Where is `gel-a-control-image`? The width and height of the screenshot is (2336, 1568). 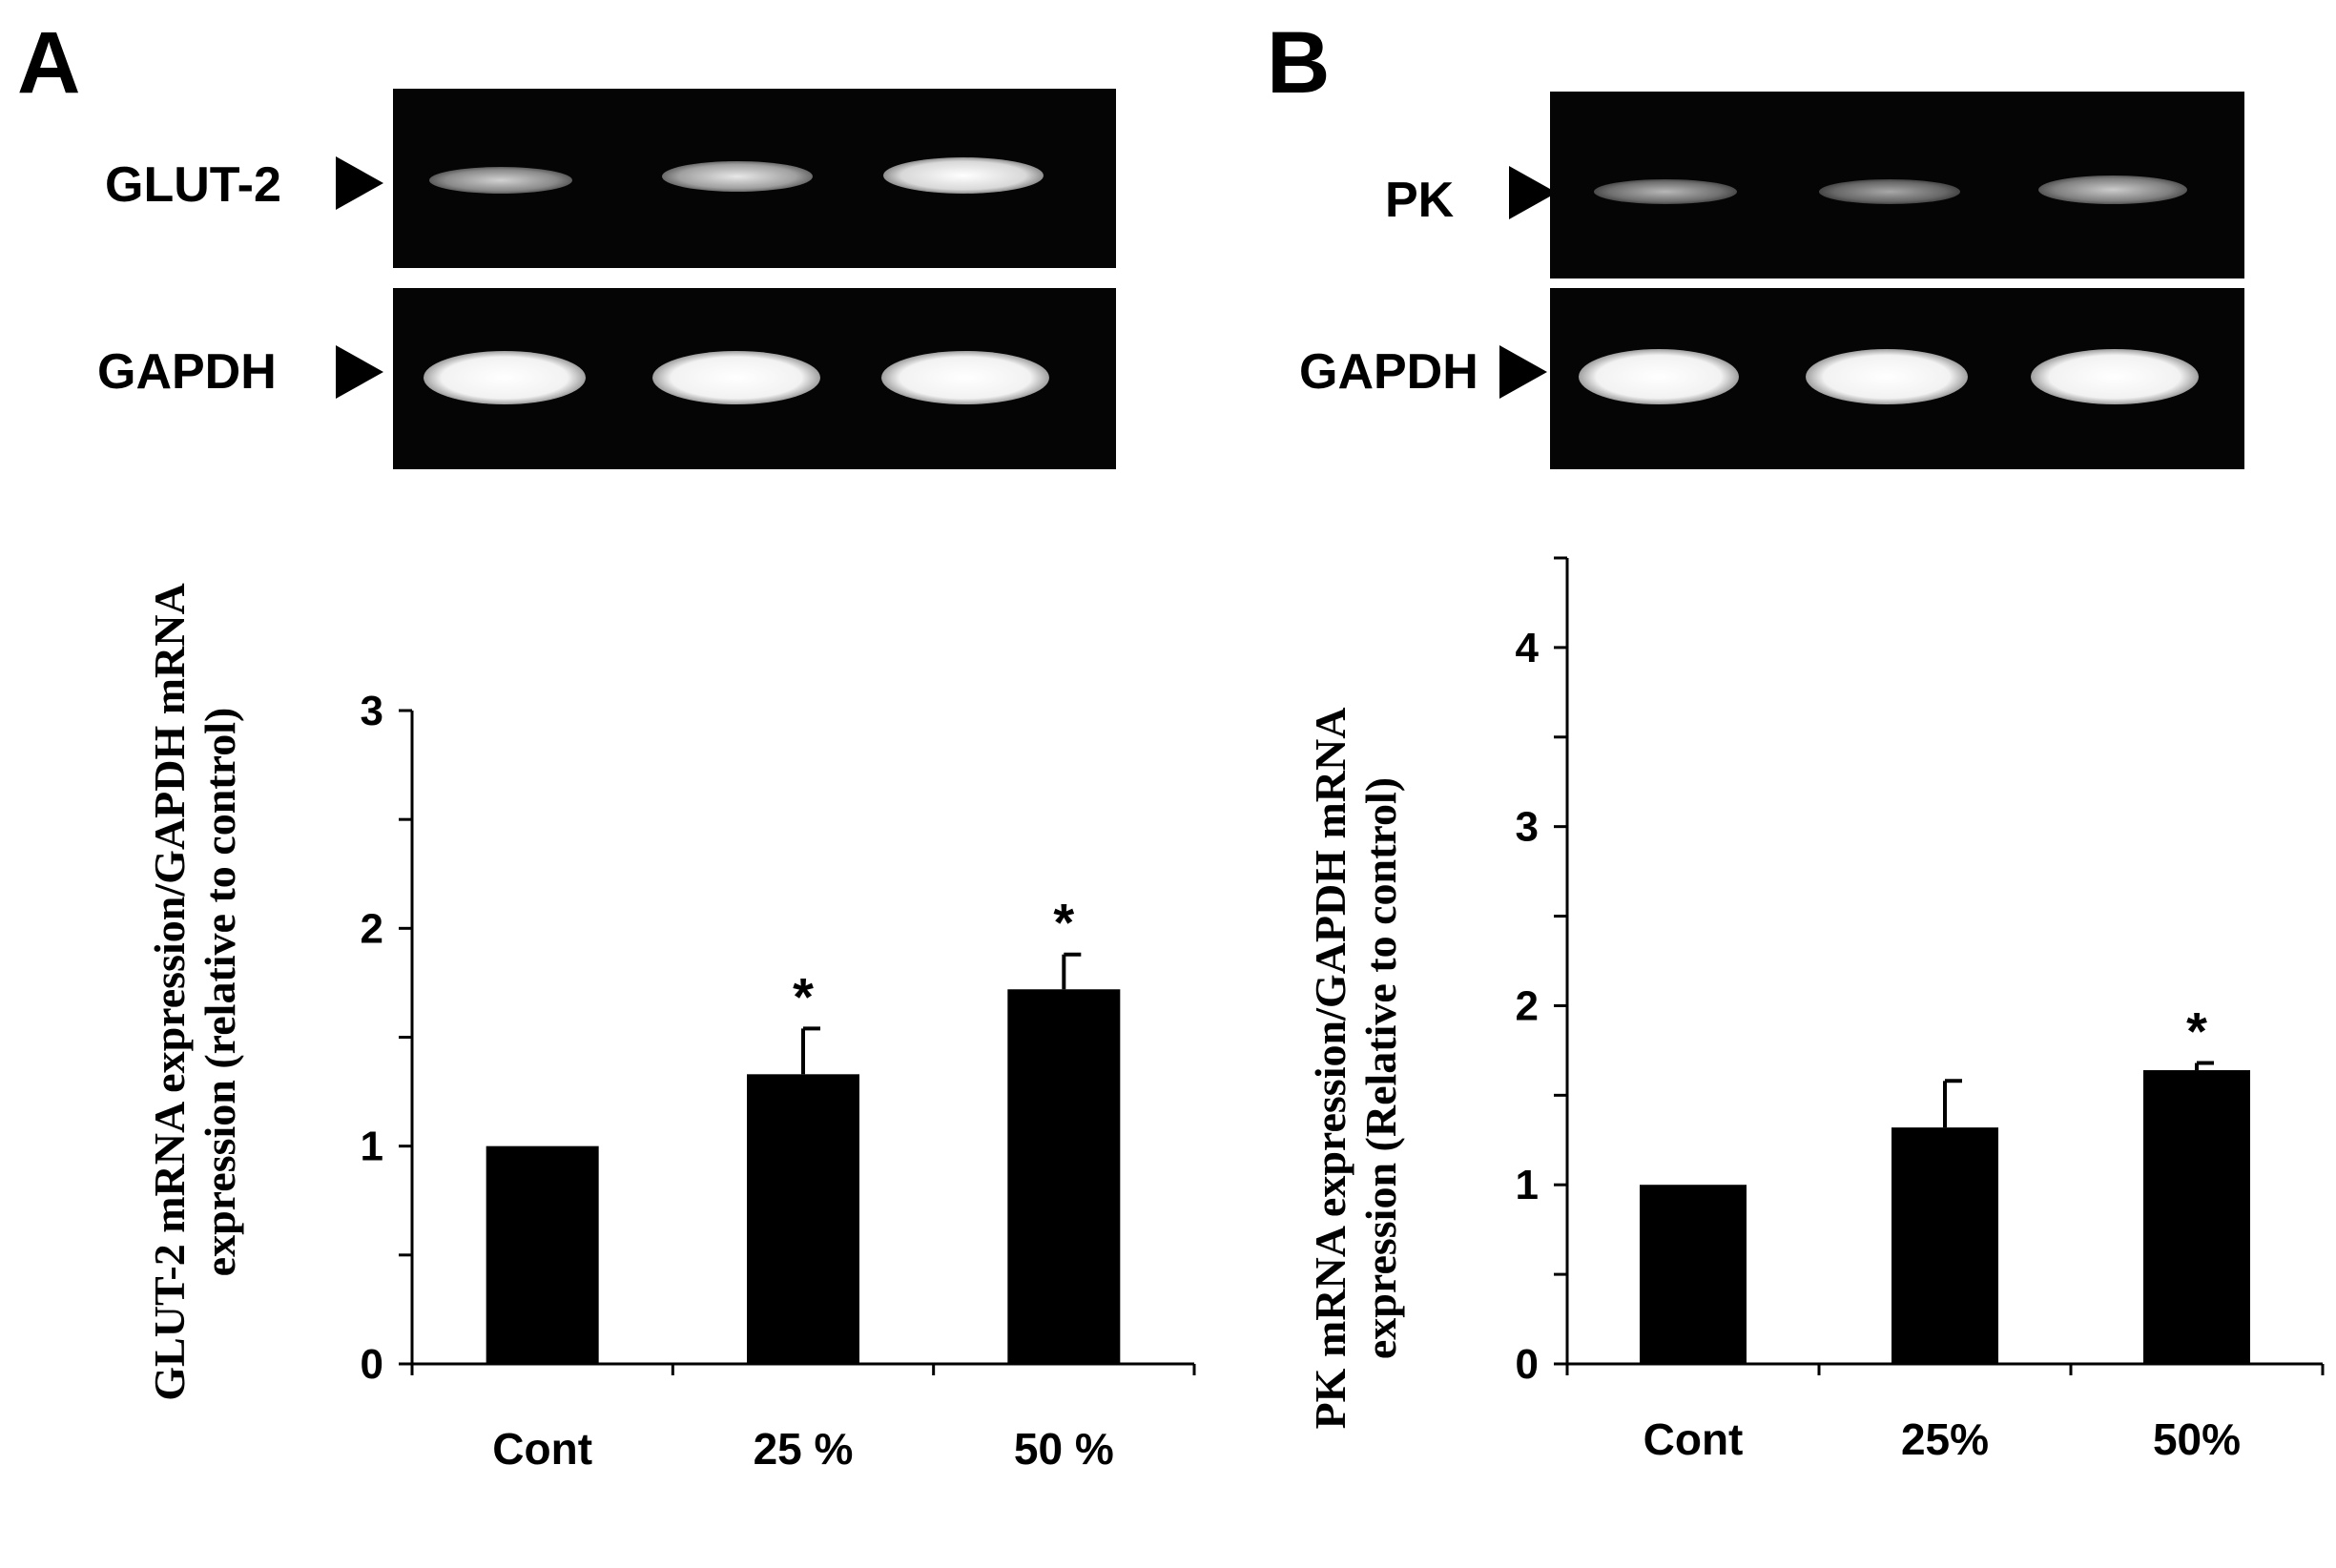
gel-a-control-image is located at coordinates (754, 378).